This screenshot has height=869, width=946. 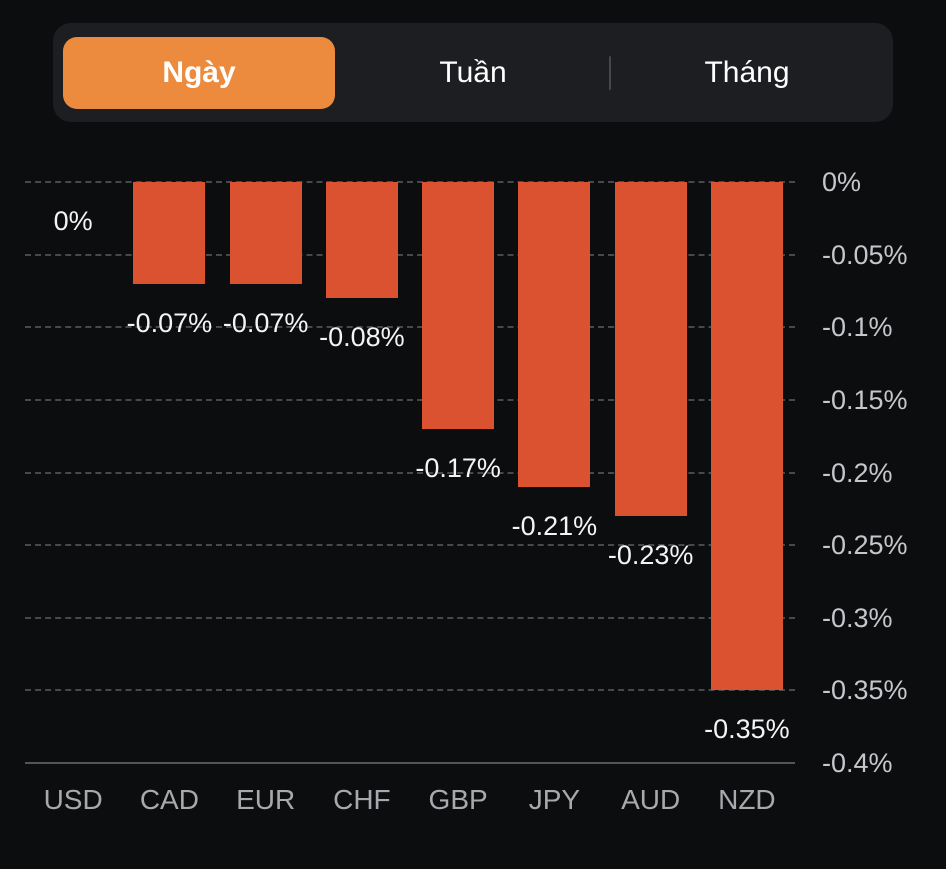 What do you see at coordinates (362, 337) in the screenshot?
I see `value-label-CHF: -0.08%` at bounding box center [362, 337].